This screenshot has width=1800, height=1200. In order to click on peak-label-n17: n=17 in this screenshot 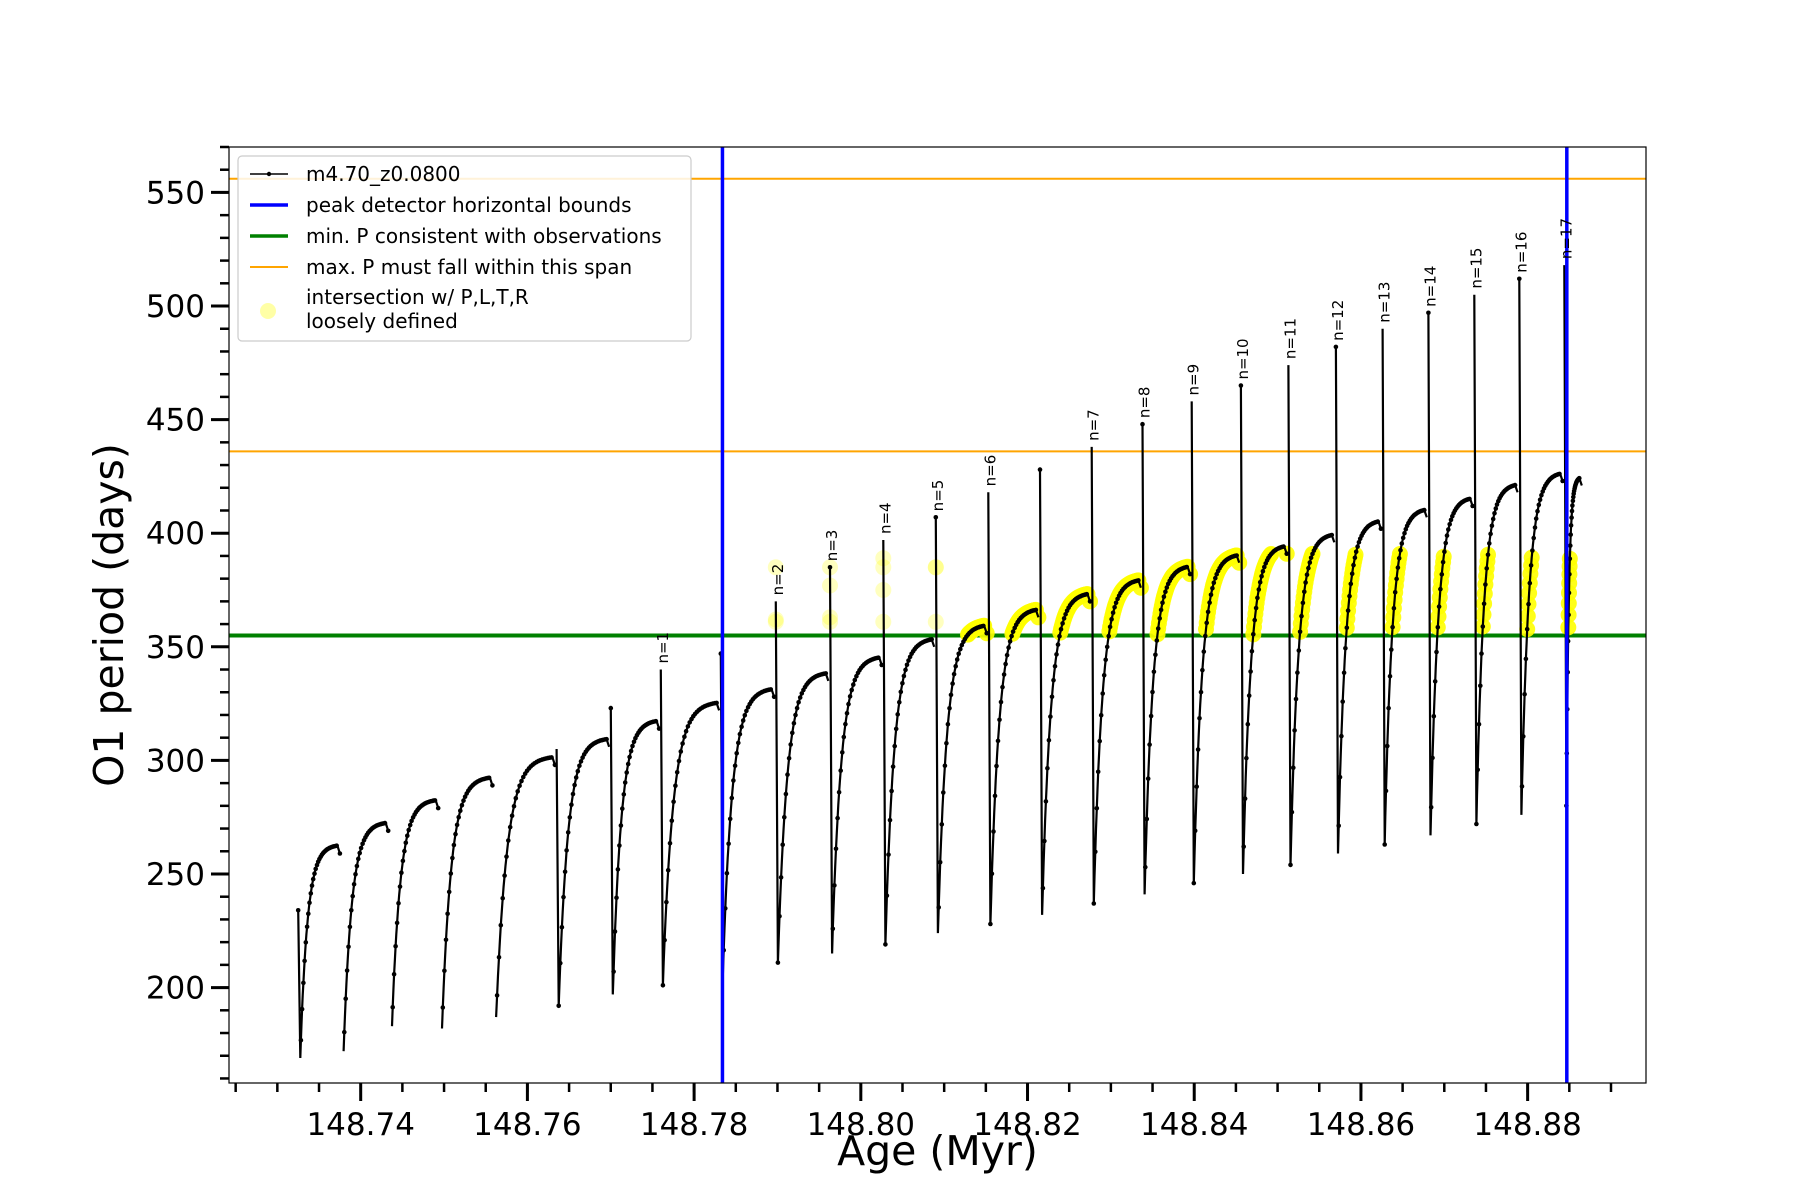, I will do `click(1566, 238)`.